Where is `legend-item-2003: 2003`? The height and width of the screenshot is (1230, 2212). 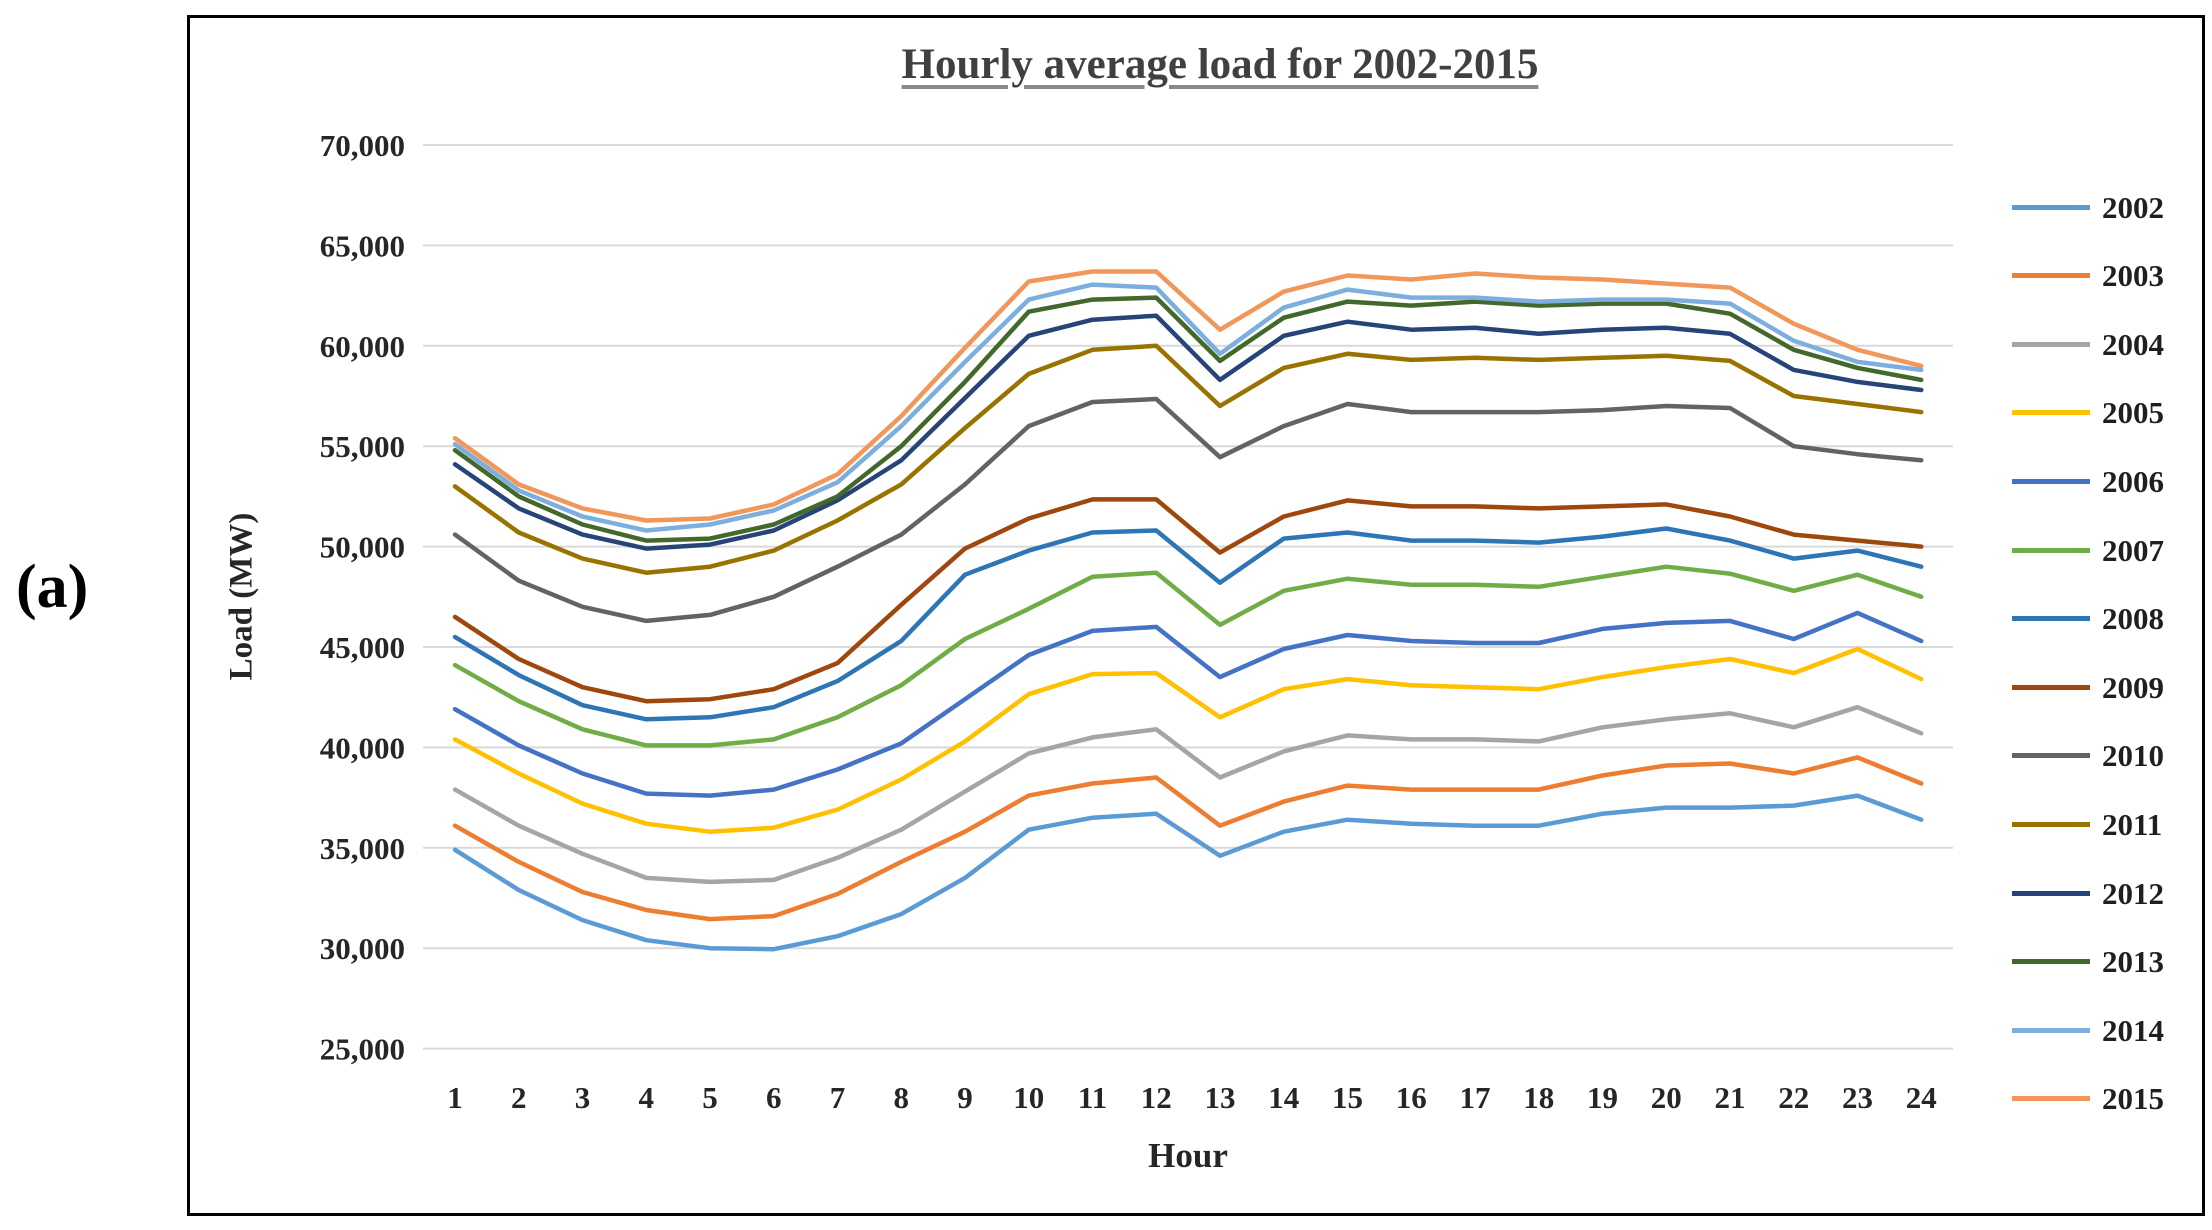
legend-item-2003: 2003 is located at coordinates (2088, 276).